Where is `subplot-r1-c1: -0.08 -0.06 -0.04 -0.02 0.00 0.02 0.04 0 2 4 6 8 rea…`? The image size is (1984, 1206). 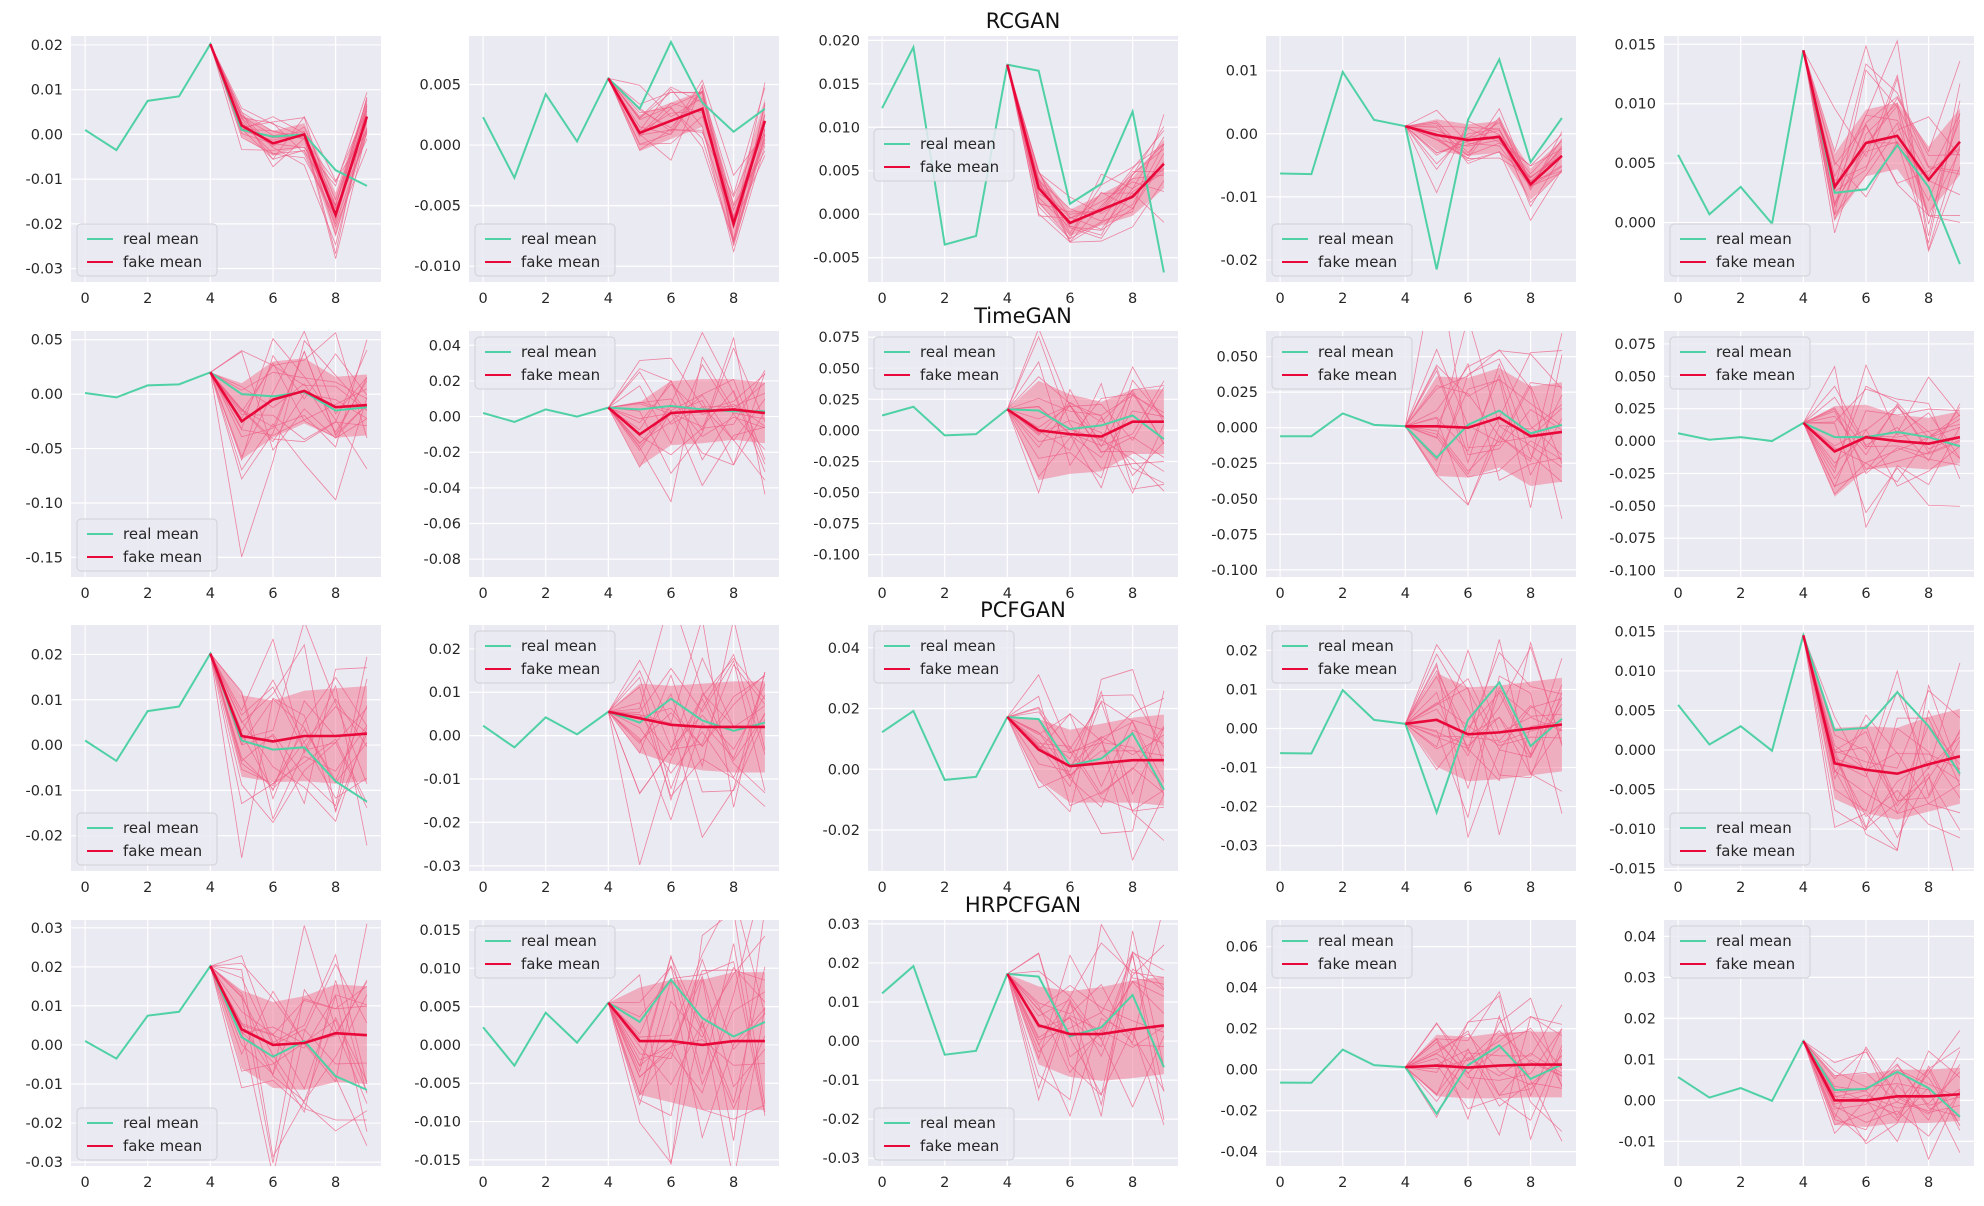
subplot-r1-c1: -0.08 -0.06 -0.04 -0.02 0.00 0.02 0.04 0 2 4 6 8 rea… is located at coordinates (601, 466).